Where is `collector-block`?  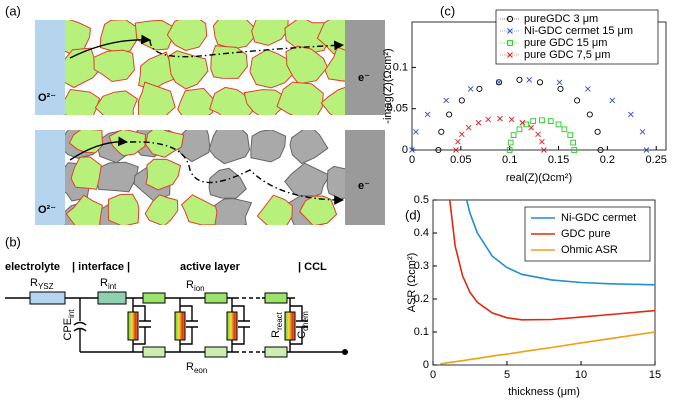 collector-block is located at coordinates (365, 177).